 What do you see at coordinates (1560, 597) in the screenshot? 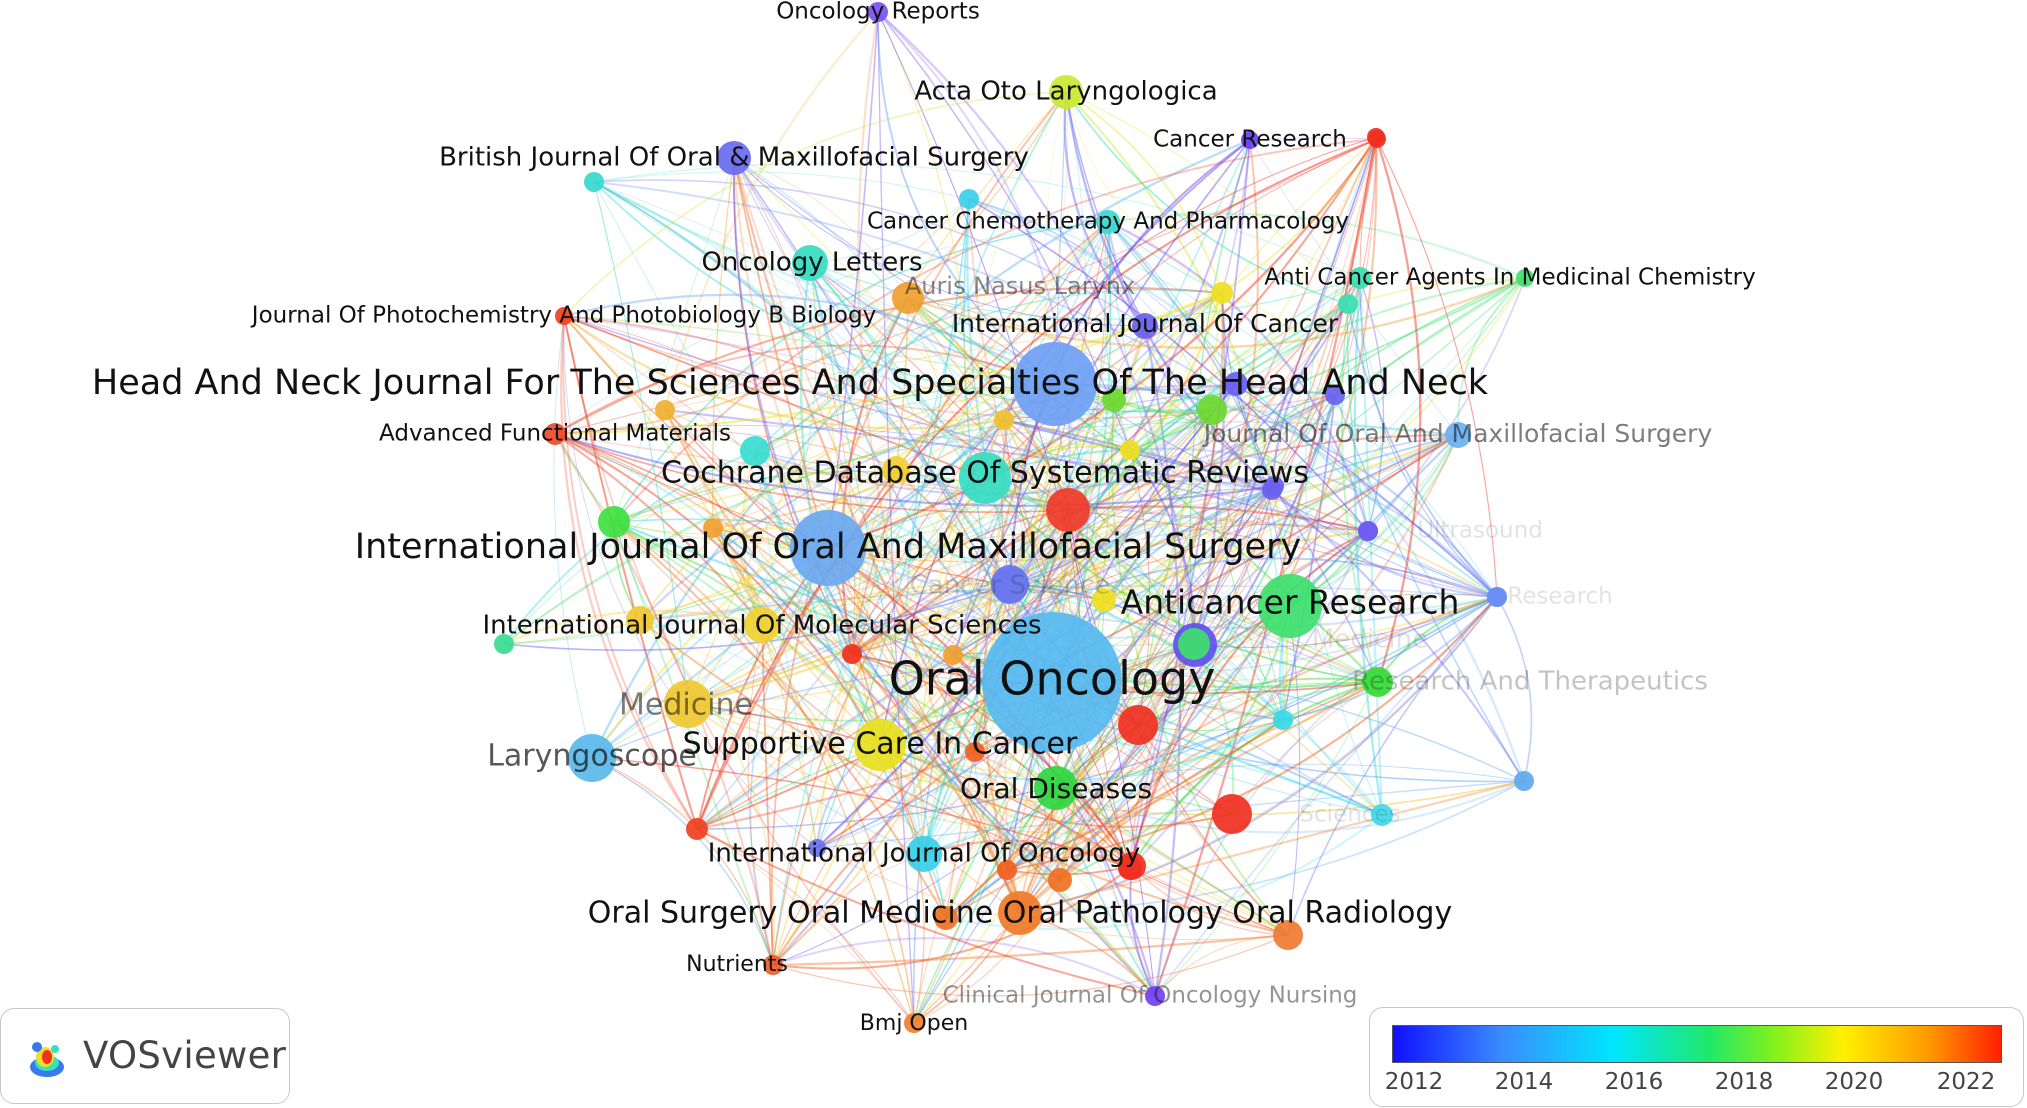
I see `journal-label-29: Research` at bounding box center [1560, 597].